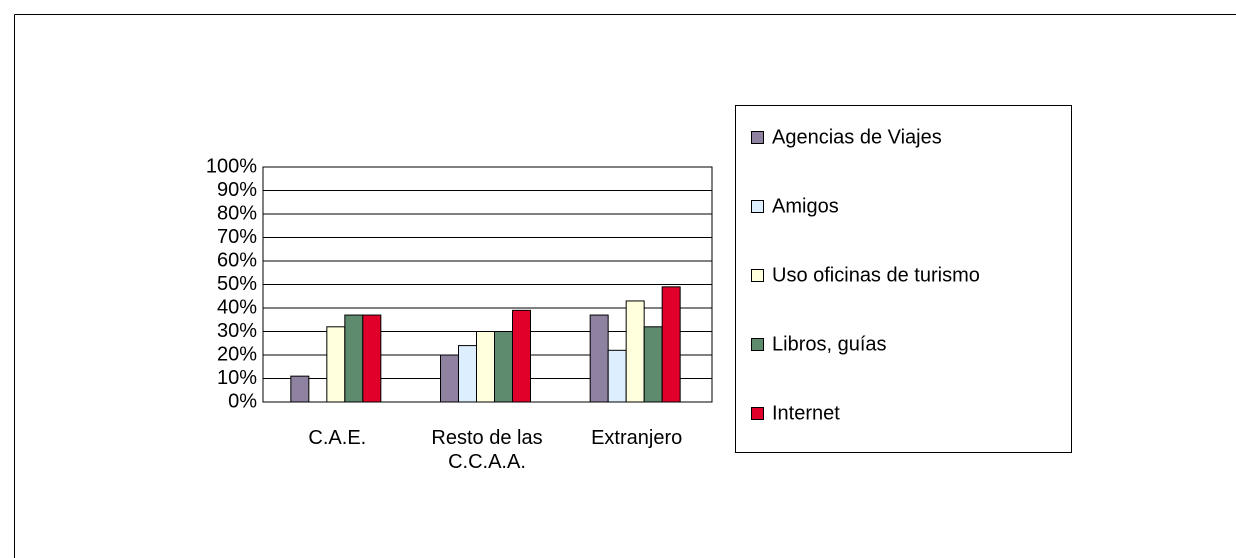 This screenshot has width=1236, height=558. What do you see at coordinates (237, 307) in the screenshot?
I see `y-tick-label: 40%` at bounding box center [237, 307].